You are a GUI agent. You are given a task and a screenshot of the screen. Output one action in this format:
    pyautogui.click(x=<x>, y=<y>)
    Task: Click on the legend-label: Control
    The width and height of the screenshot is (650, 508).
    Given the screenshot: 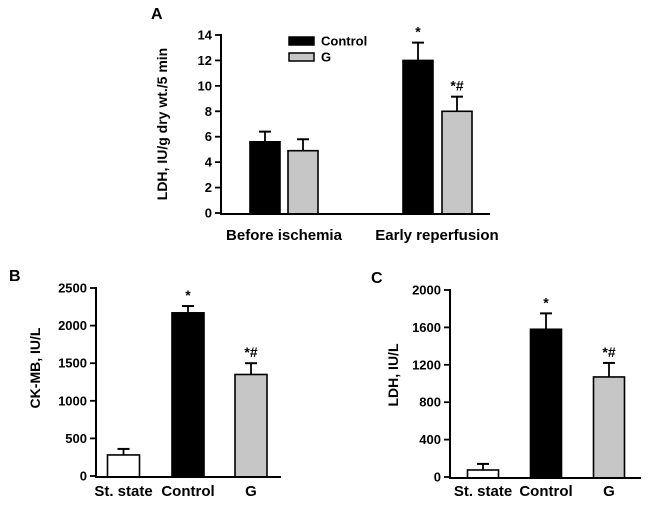 What is the action you would take?
    pyautogui.click(x=344, y=41)
    